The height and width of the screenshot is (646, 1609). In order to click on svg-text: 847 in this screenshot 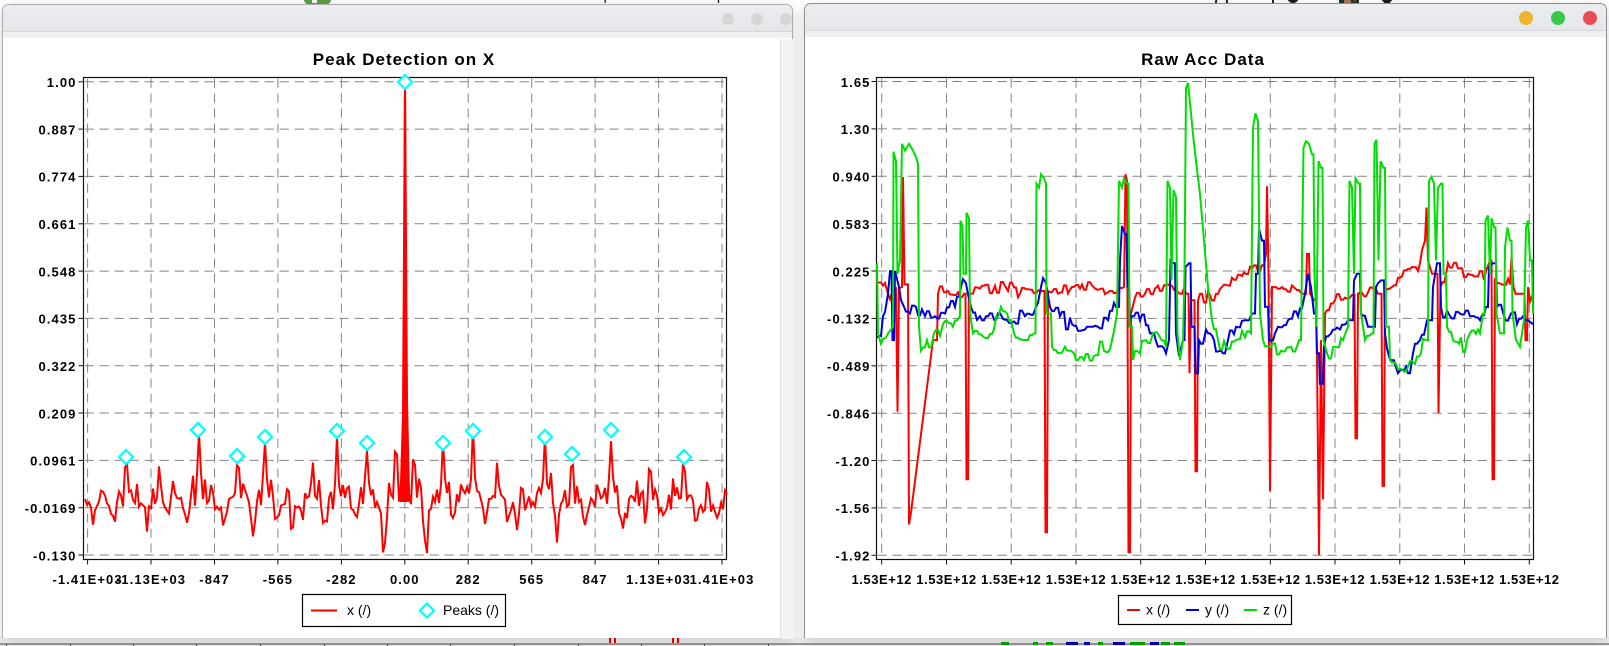, I will do `click(595, 579)`.